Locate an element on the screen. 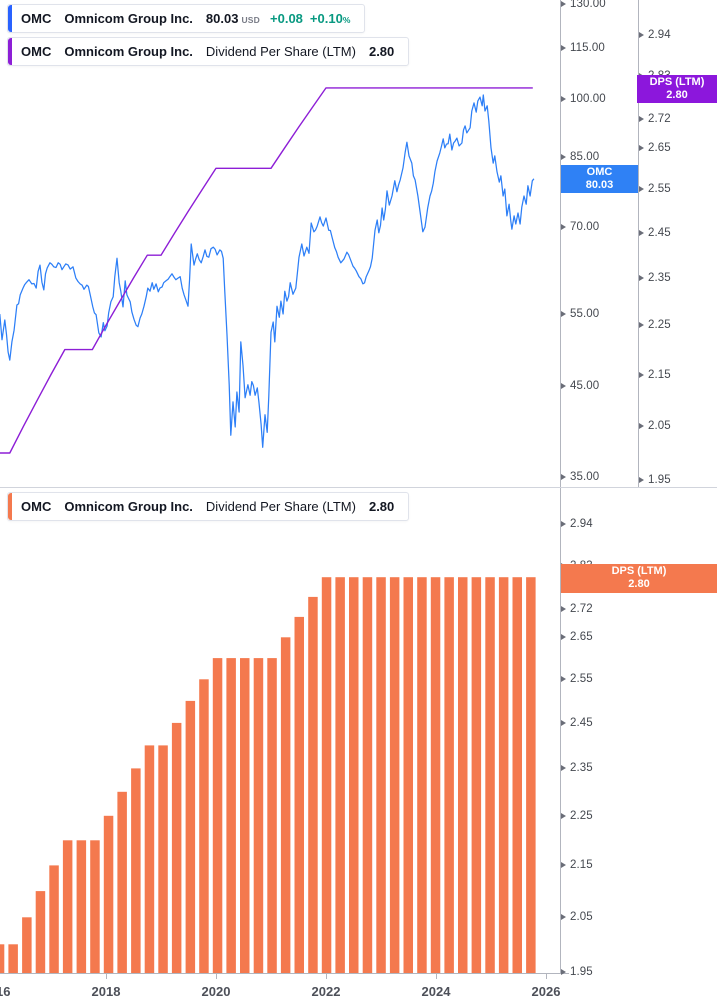 The height and width of the screenshot is (1005, 717). tick-label: 45.00 is located at coordinates (585, 386).